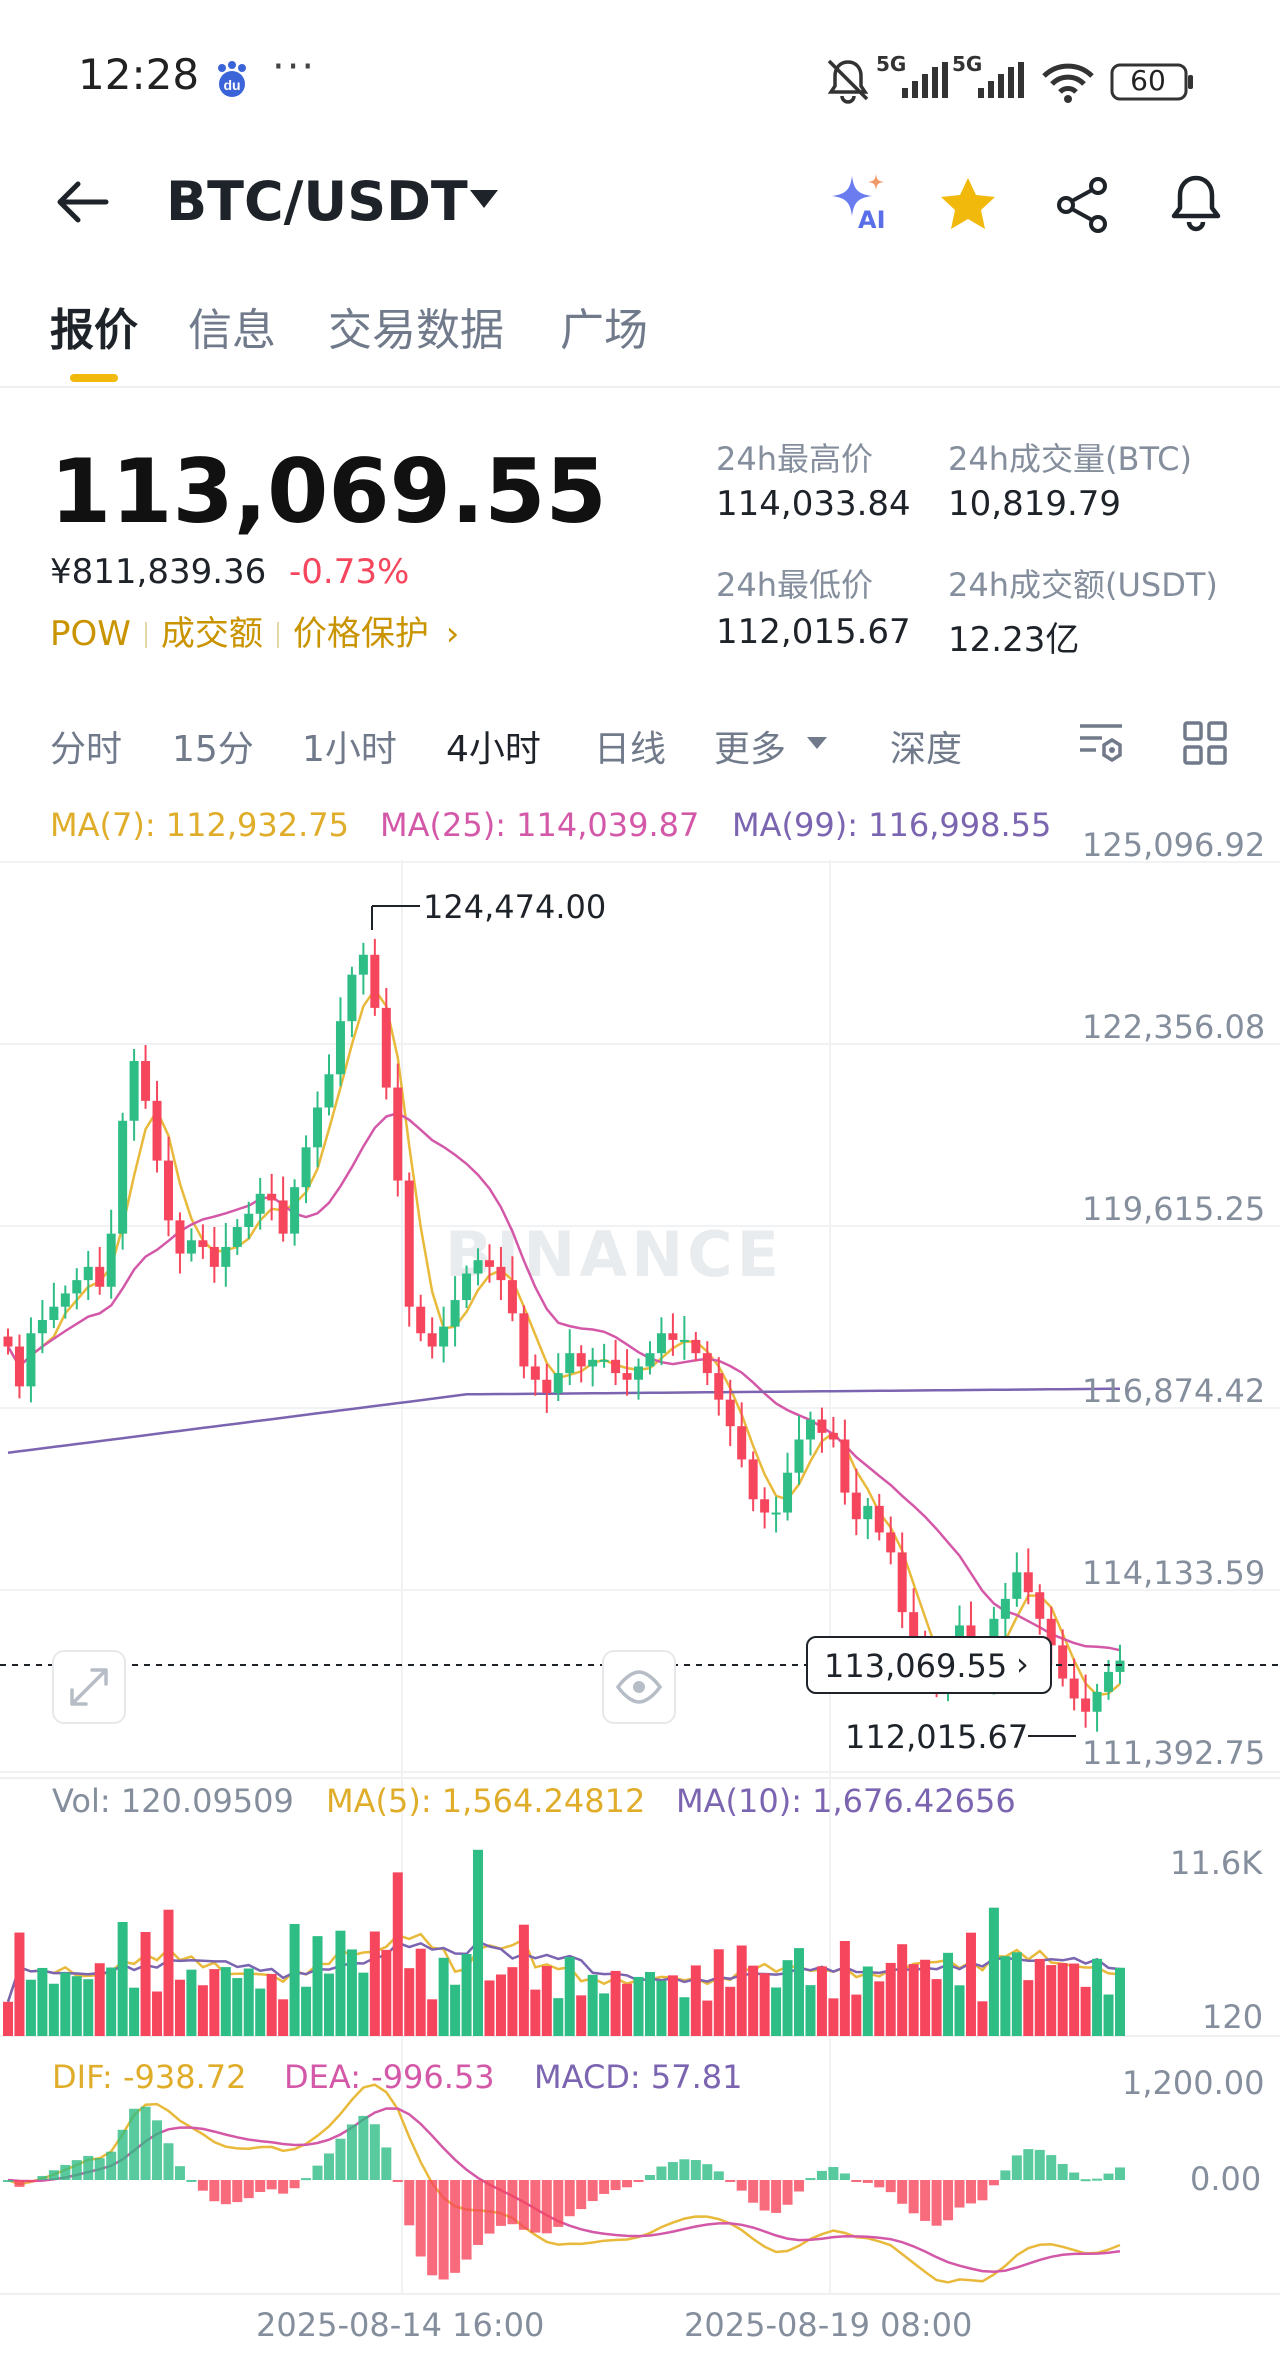 Image resolution: width=1280 pixels, height=2356 pixels. Describe the element at coordinates (604, 330) in the screenshot. I see `tab-square: 广场` at that location.